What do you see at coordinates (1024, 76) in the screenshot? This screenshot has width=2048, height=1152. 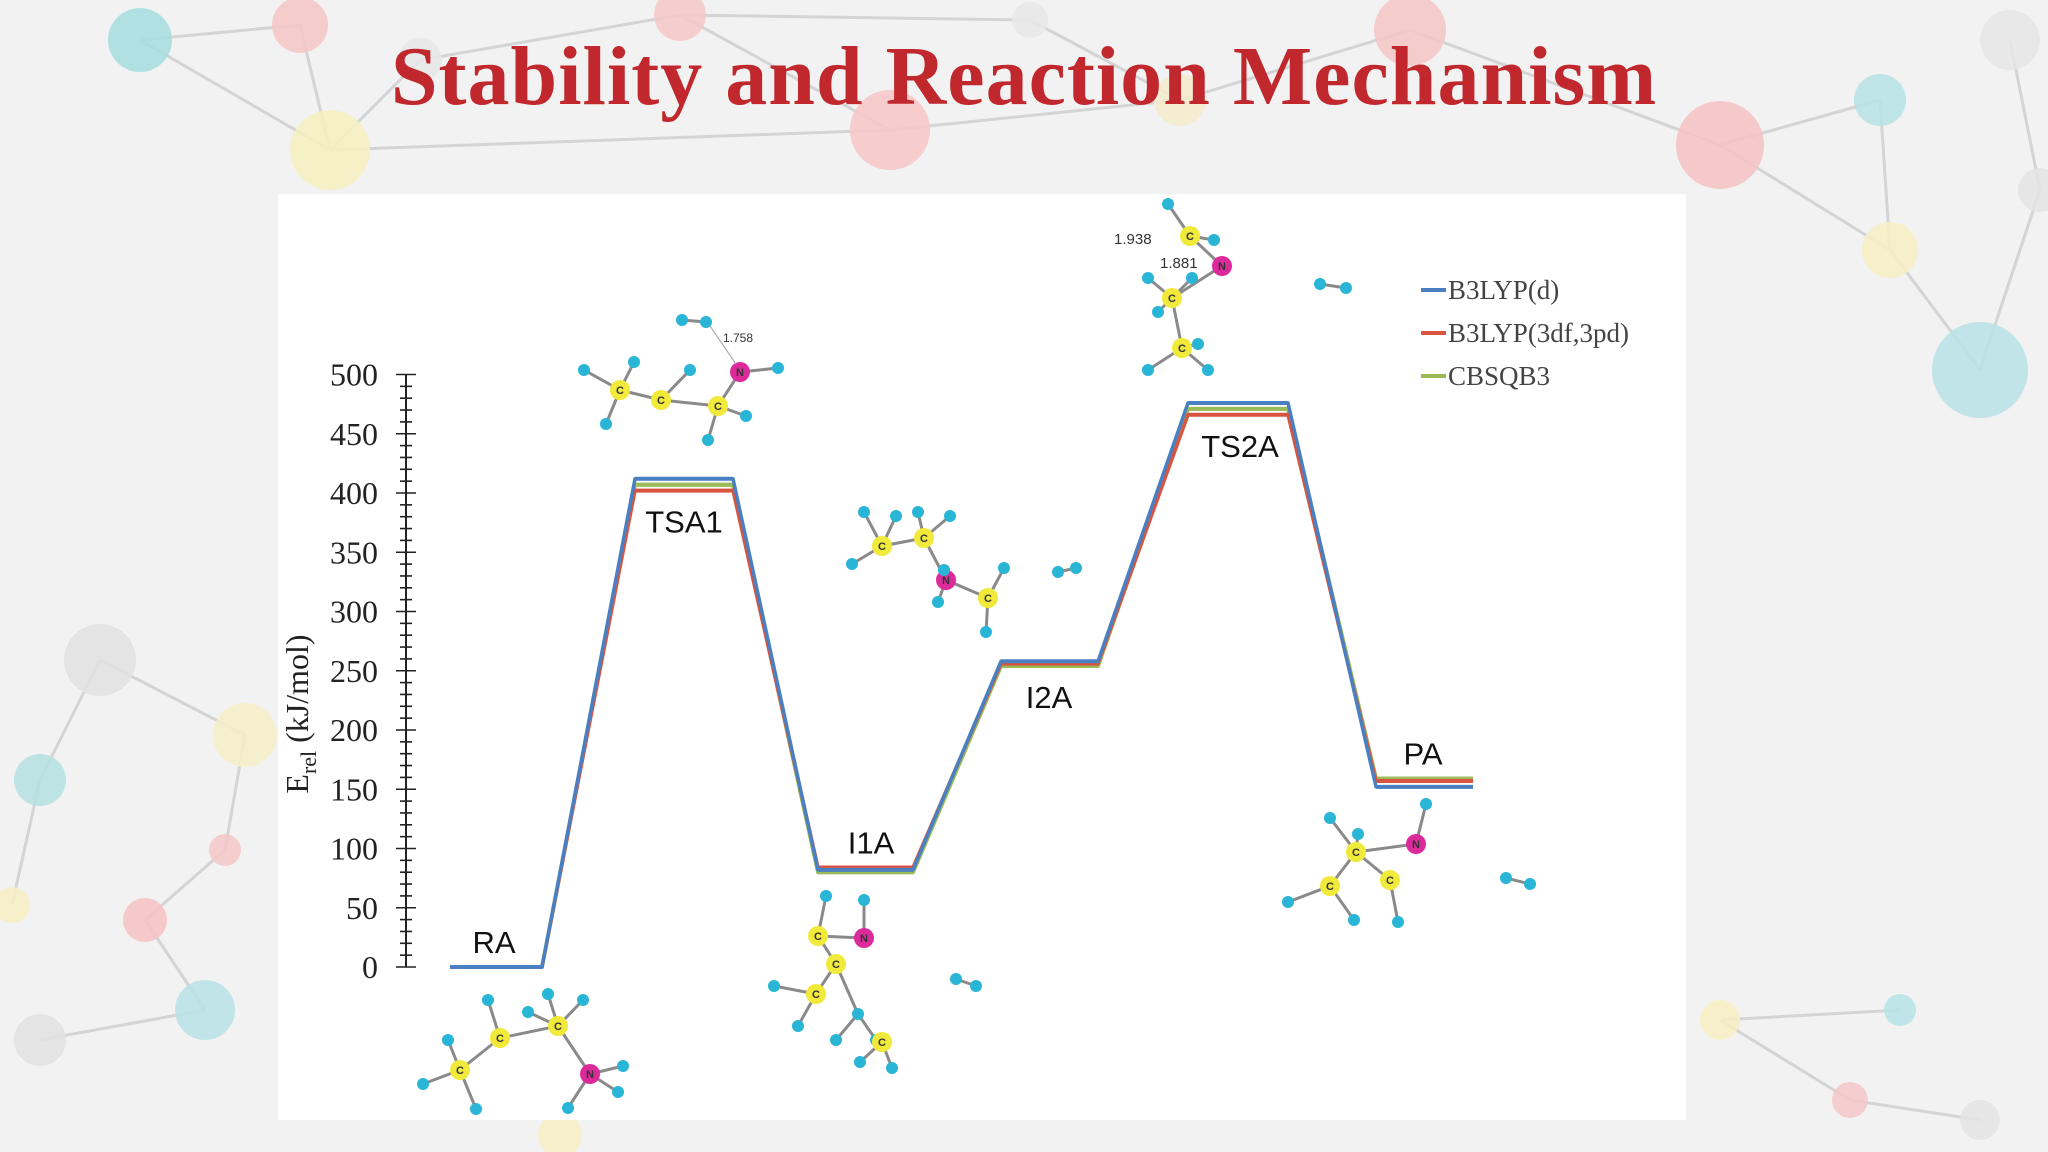 I see `slide-title: Stability and Reaction Mechanism` at bounding box center [1024, 76].